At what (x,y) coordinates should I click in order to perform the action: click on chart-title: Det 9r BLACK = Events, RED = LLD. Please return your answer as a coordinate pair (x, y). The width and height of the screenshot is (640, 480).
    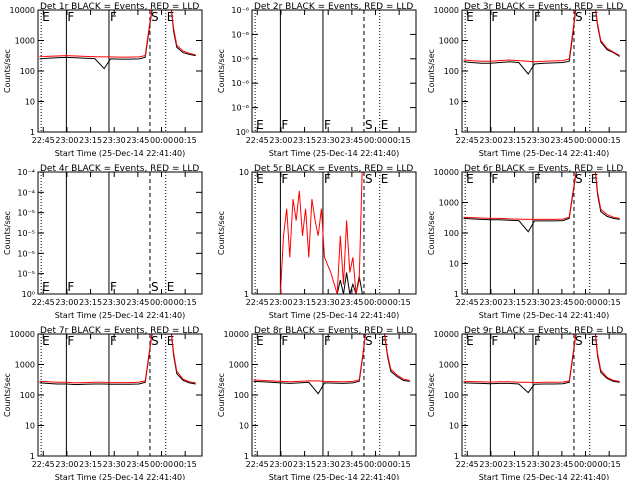
    Looking at the image, I should click on (543, 331).